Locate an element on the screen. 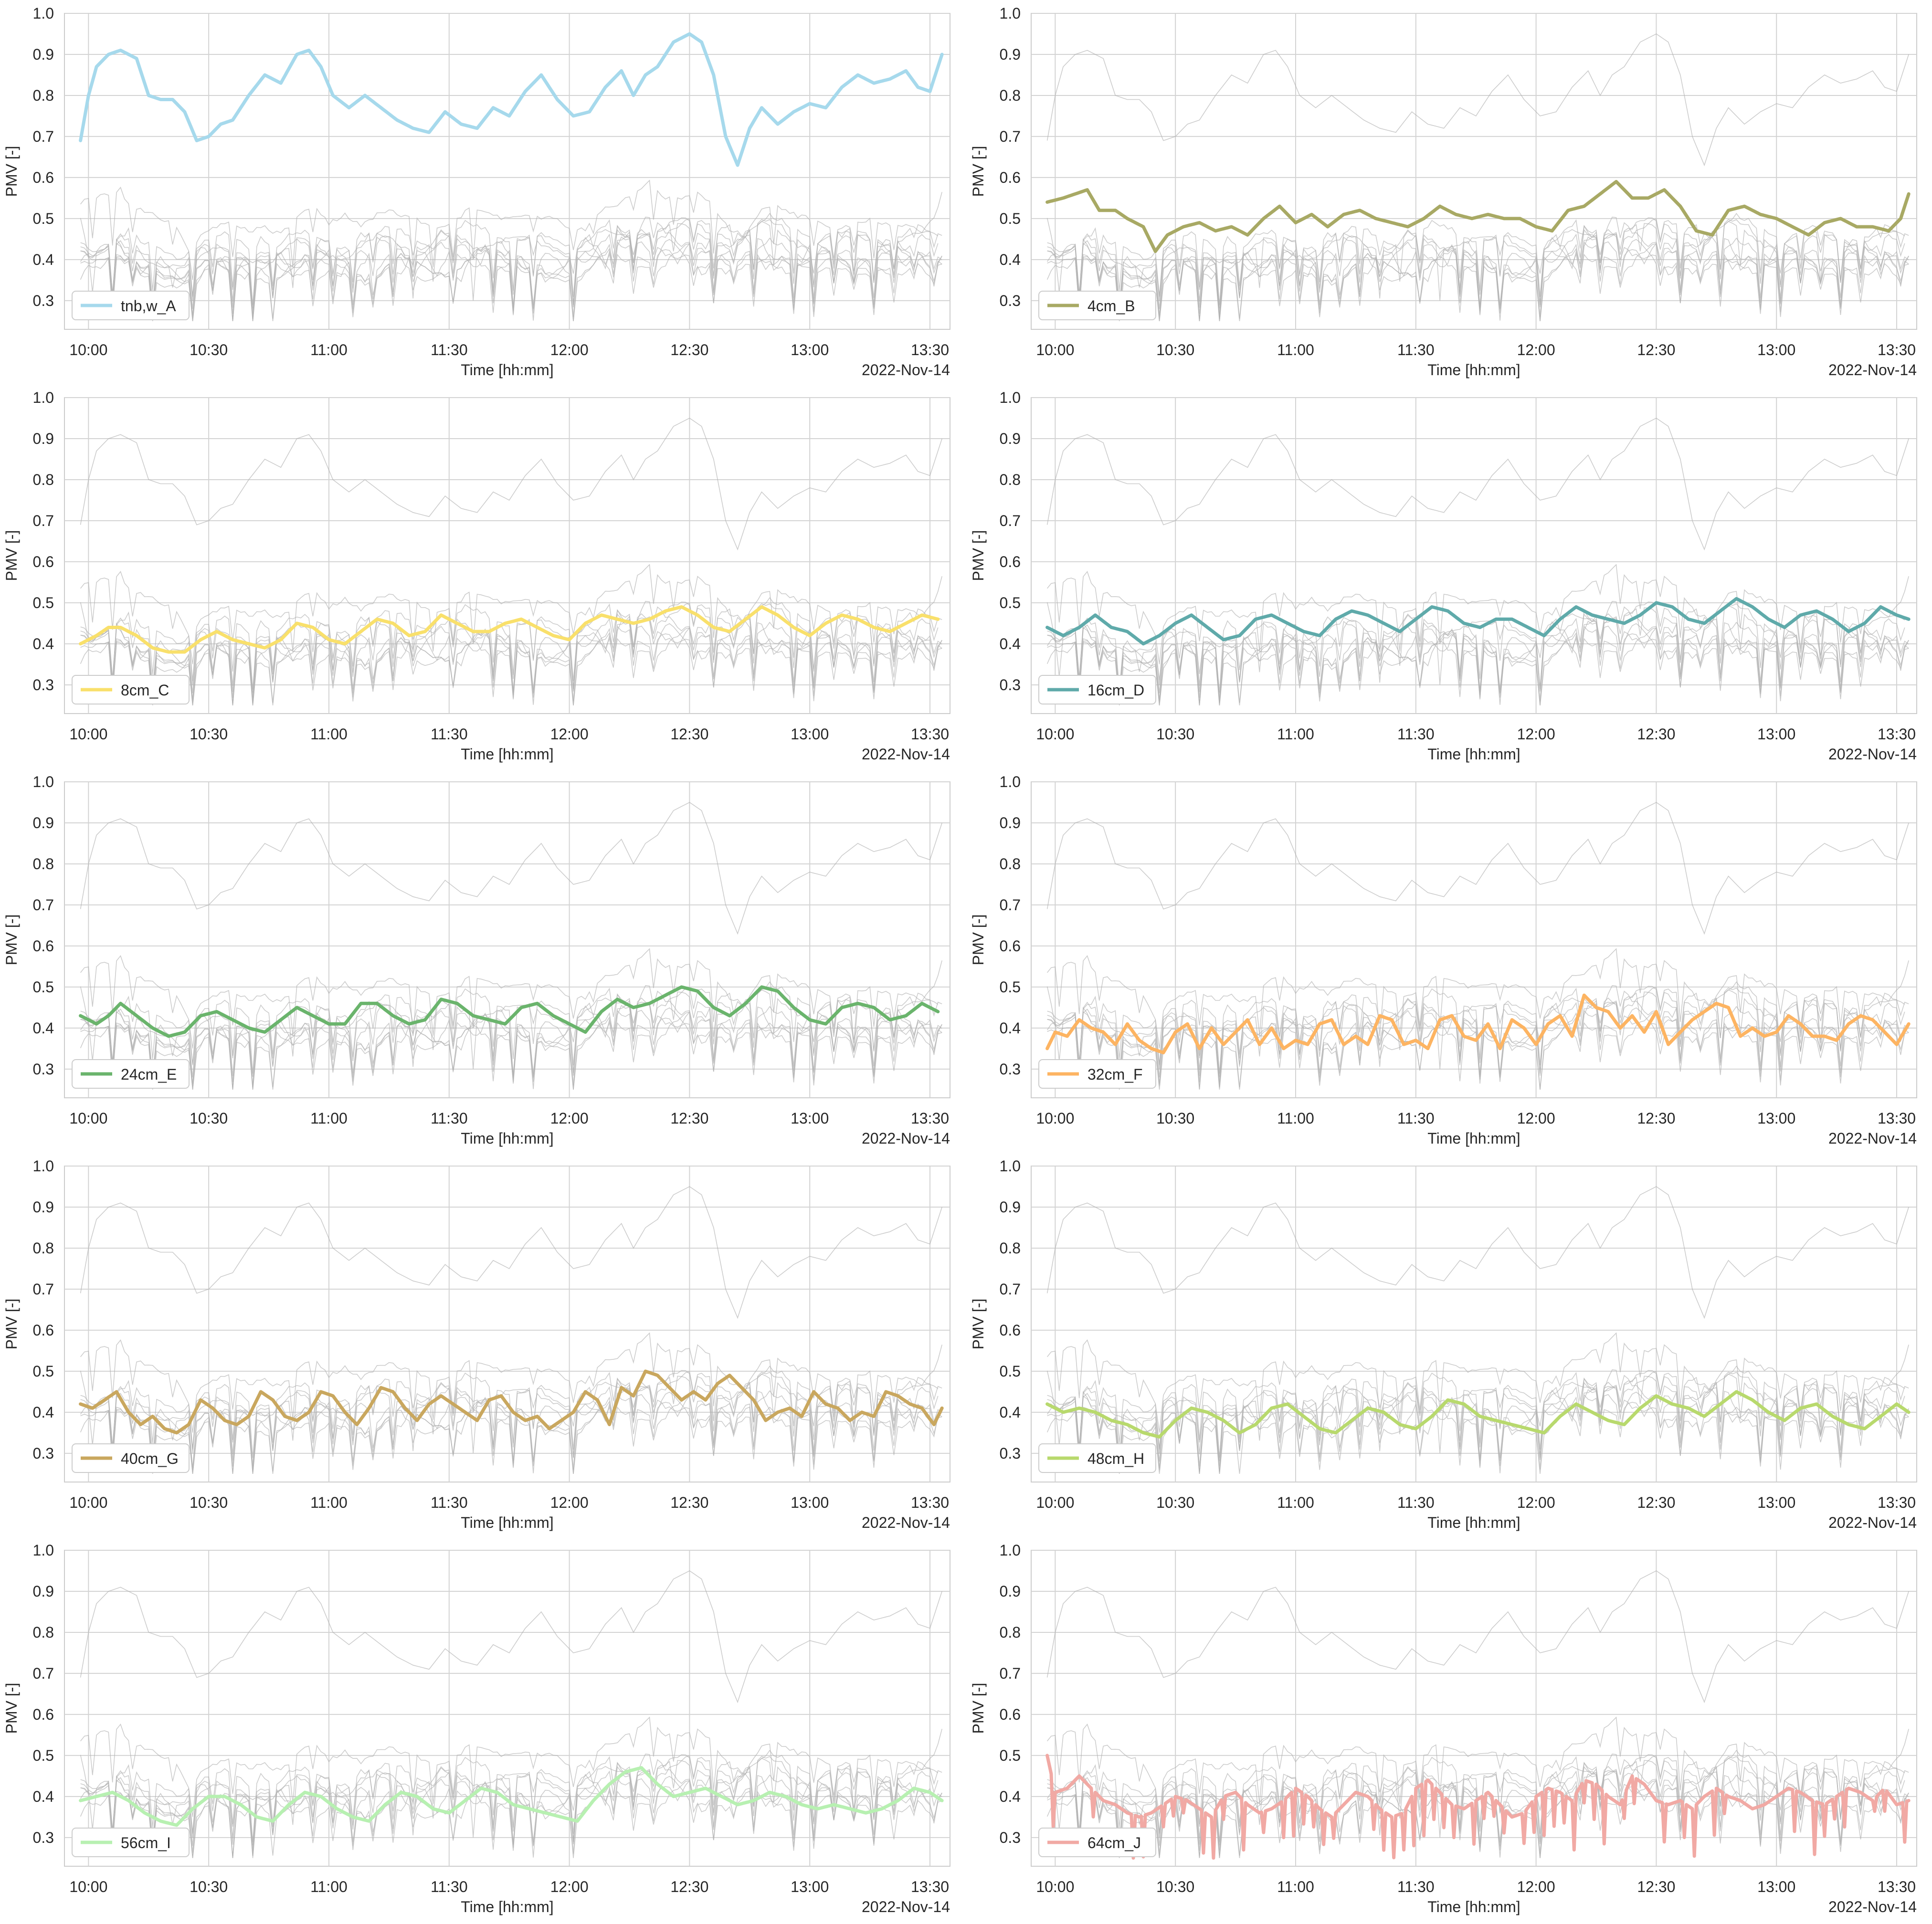 This screenshot has width=1932, height=1924. series-line-8cm_C is located at coordinates (509, 629).